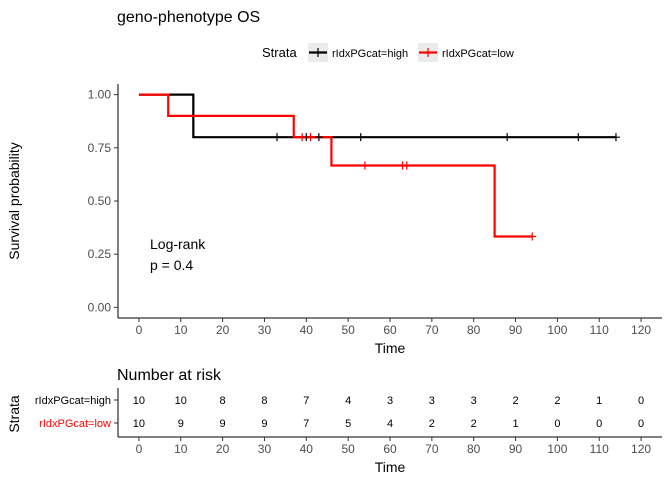 The width and height of the screenshot is (672, 480). Describe the element at coordinates (348, 424) in the screenshot. I see `risk-count: 5` at that location.